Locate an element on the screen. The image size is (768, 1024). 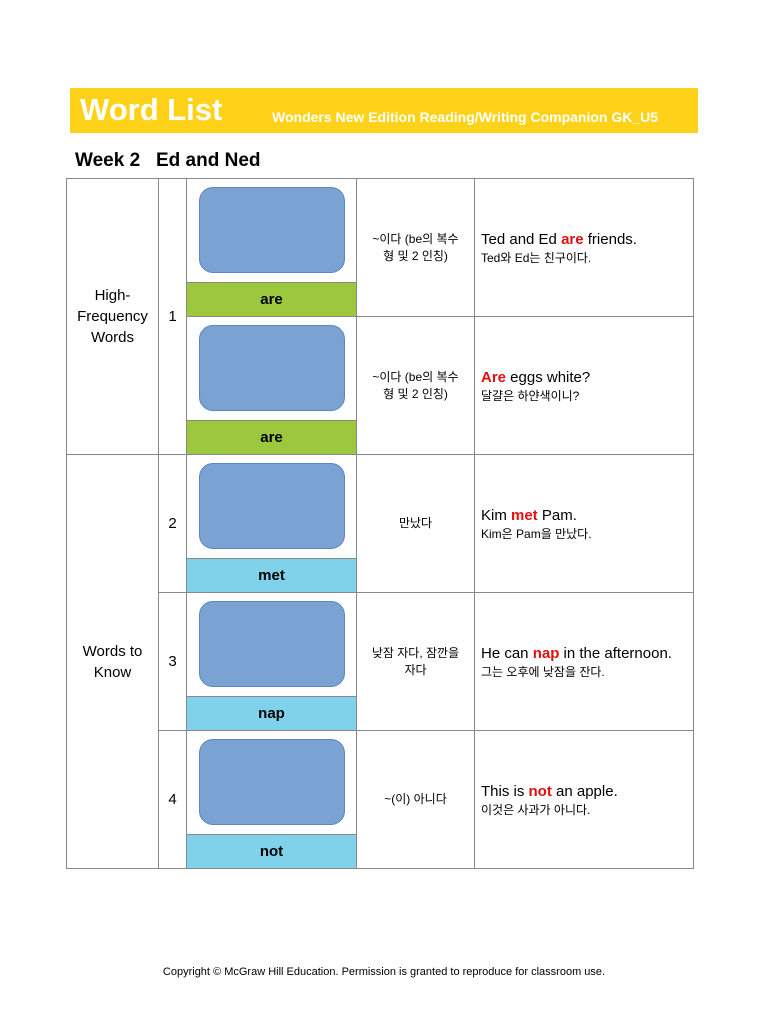
meaning: ~(이) 아니다 is located at coordinates (415, 799).